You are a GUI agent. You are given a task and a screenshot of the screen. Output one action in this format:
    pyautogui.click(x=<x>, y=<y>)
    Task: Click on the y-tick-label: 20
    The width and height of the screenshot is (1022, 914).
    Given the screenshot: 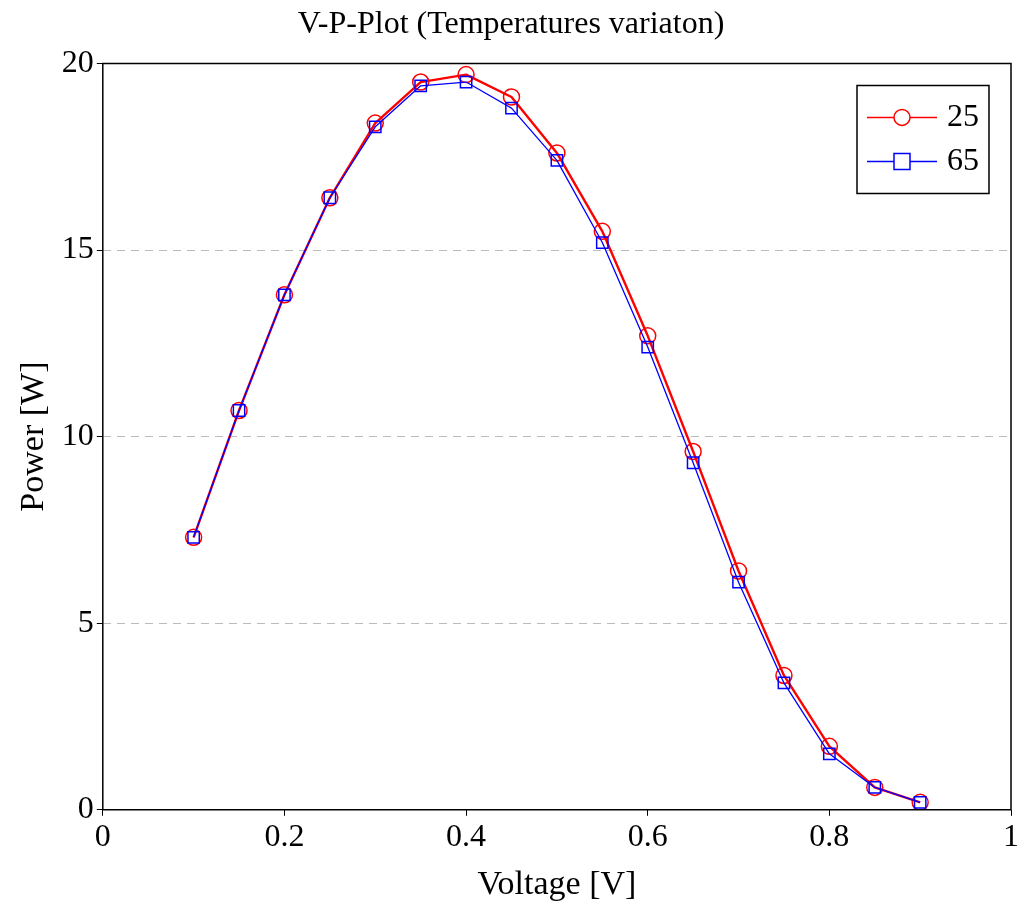 What is the action you would take?
    pyautogui.click(x=77, y=60)
    